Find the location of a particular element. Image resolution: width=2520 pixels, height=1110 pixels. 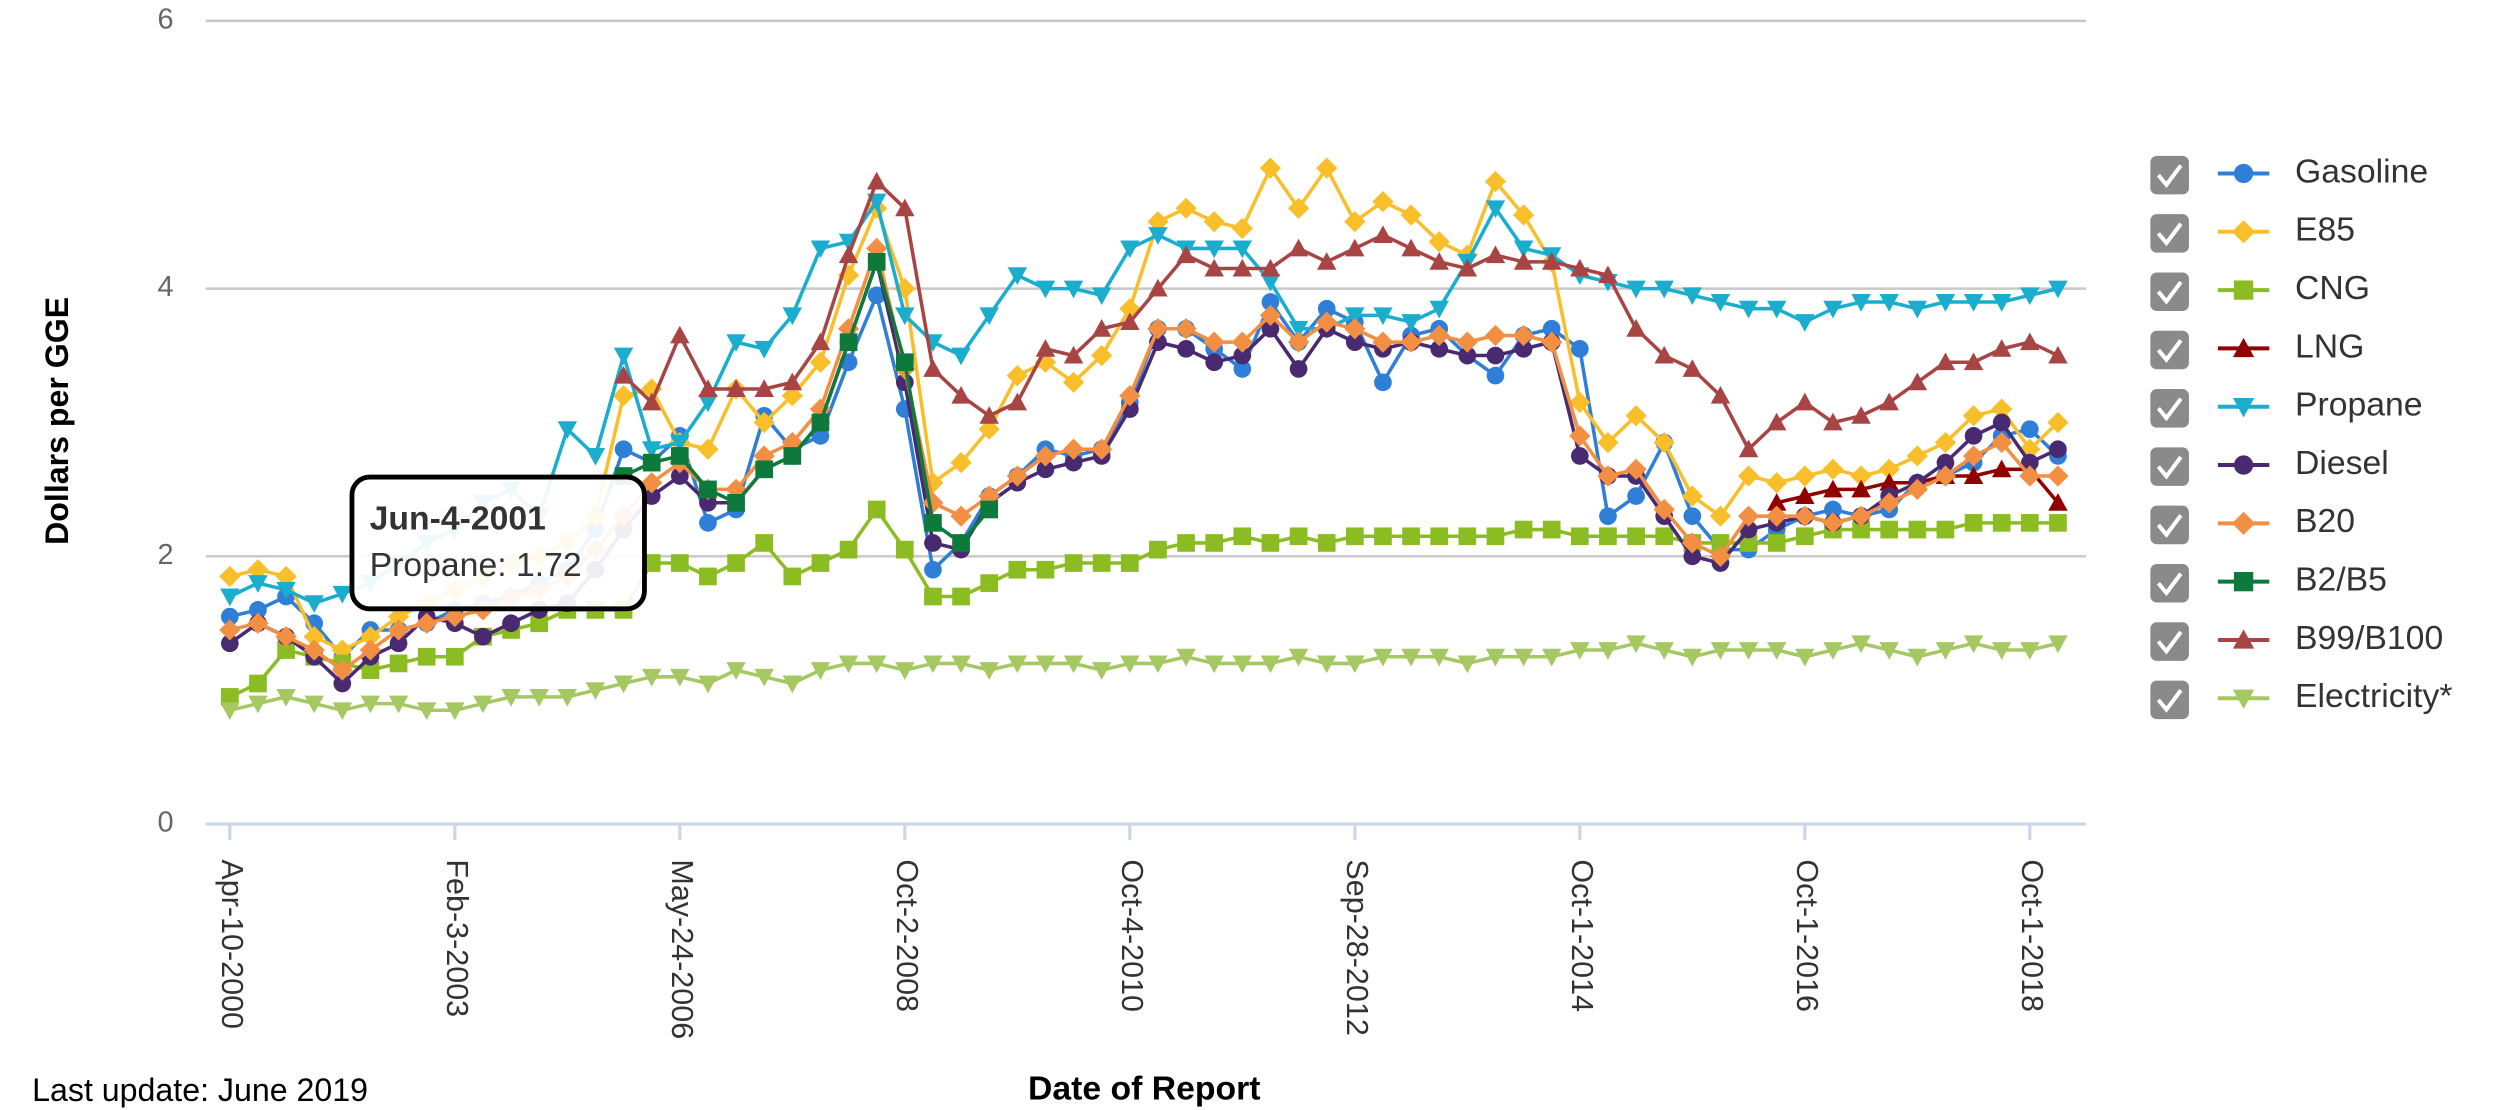

legend-label: Propane is located at coordinates (2359, 405).